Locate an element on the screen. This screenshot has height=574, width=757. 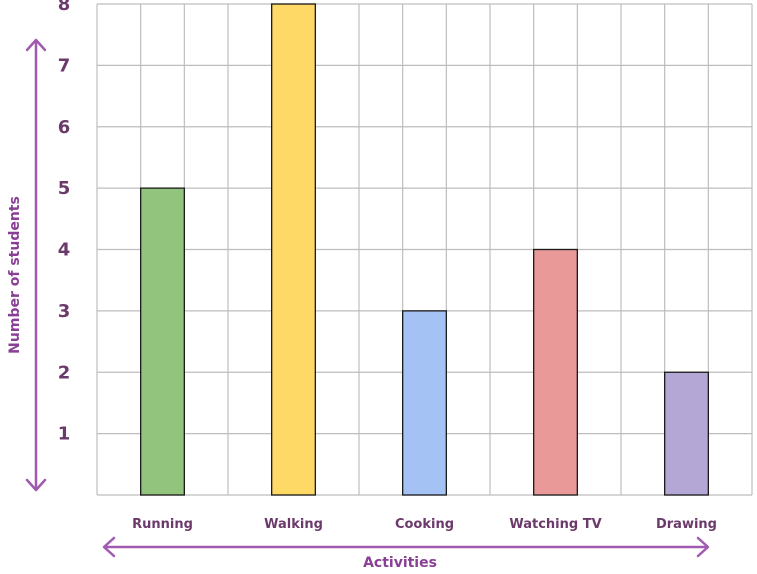
y-tick-label: 8 is located at coordinates (64, 7).